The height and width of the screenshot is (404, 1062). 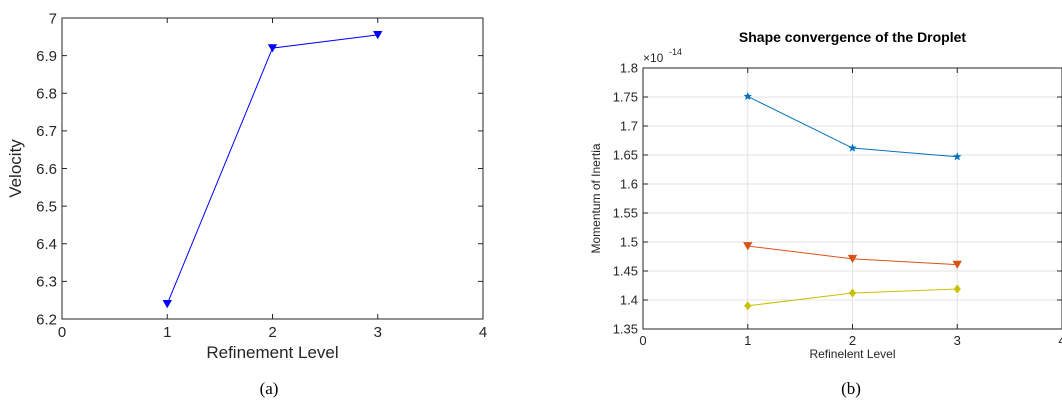 What do you see at coordinates (653, 58) in the screenshot?
I see `y-exponent-base: ×10` at bounding box center [653, 58].